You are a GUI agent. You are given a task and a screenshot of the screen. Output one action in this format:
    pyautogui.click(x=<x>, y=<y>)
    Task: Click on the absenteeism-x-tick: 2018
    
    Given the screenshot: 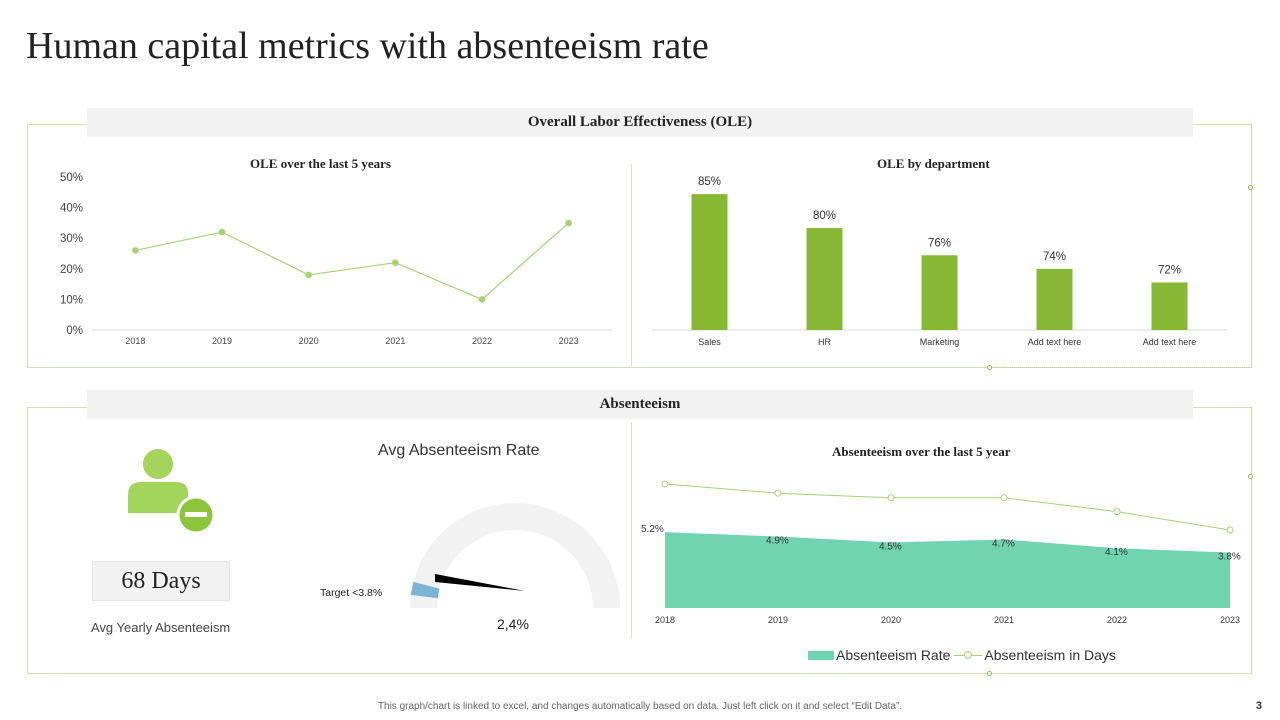 What is the action you would take?
    pyautogui.click(x=665, y=620)
    